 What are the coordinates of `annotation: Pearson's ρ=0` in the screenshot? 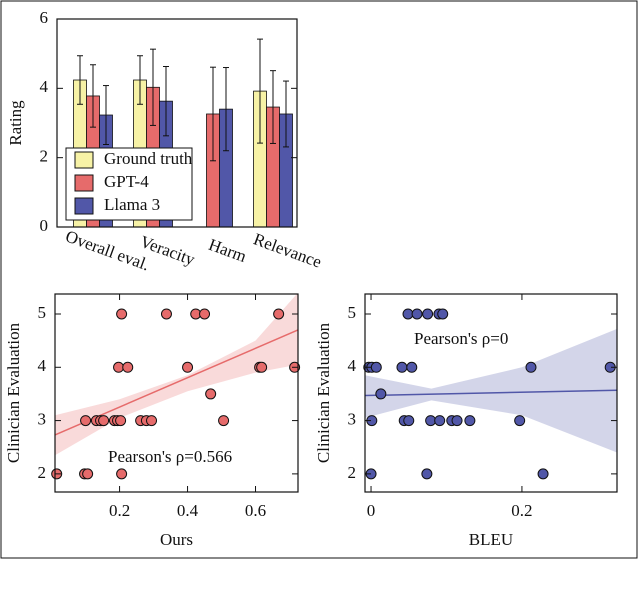 It's located at (461, 338).